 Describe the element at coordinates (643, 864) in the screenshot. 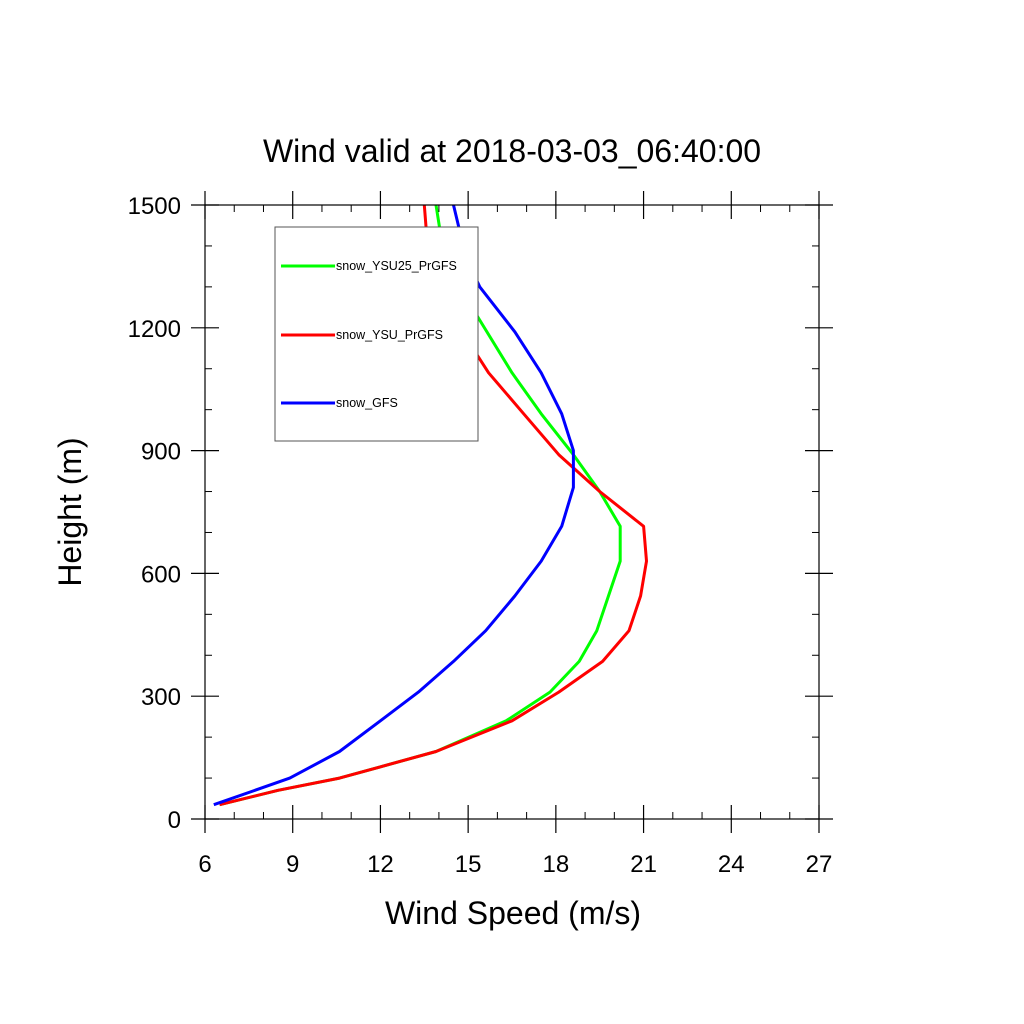

I see `x-tick-label: 21` at that location.